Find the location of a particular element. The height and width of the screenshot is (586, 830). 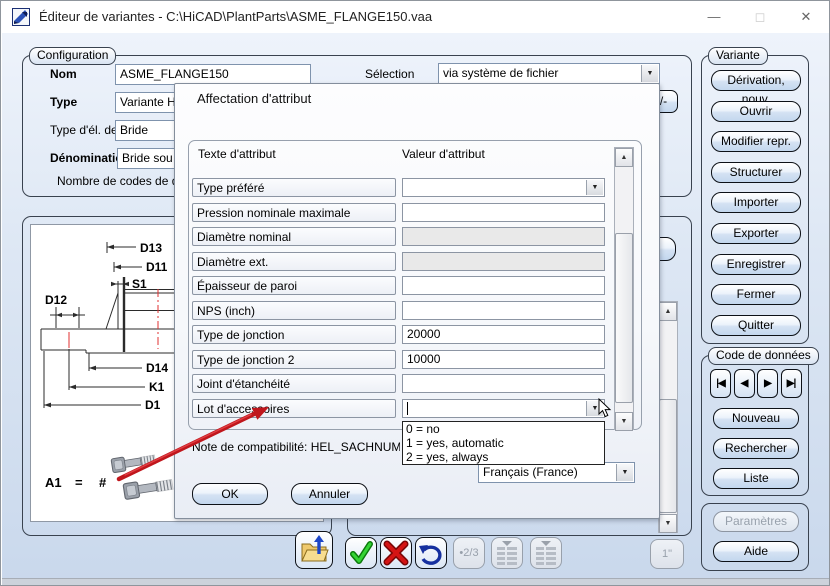

app-icon is located at coordinates (21, 17).